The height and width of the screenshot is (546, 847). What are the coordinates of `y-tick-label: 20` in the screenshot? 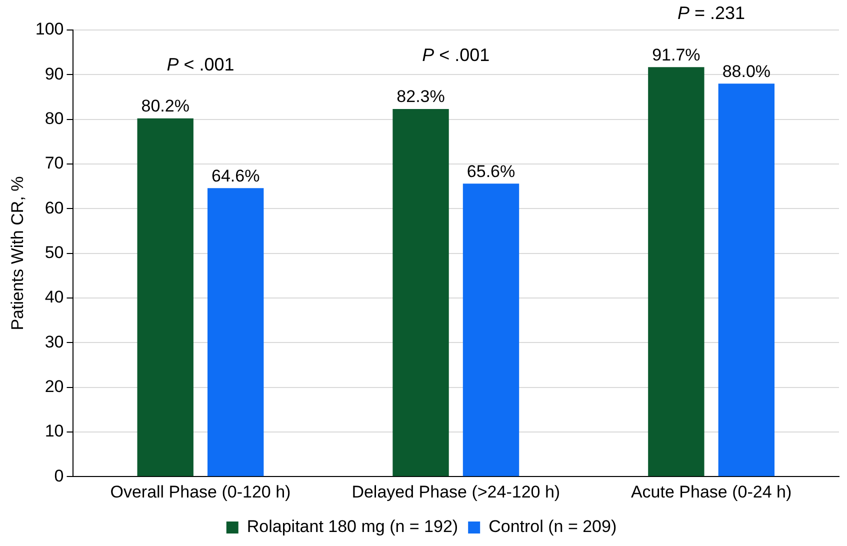 It's located at (54, 386).